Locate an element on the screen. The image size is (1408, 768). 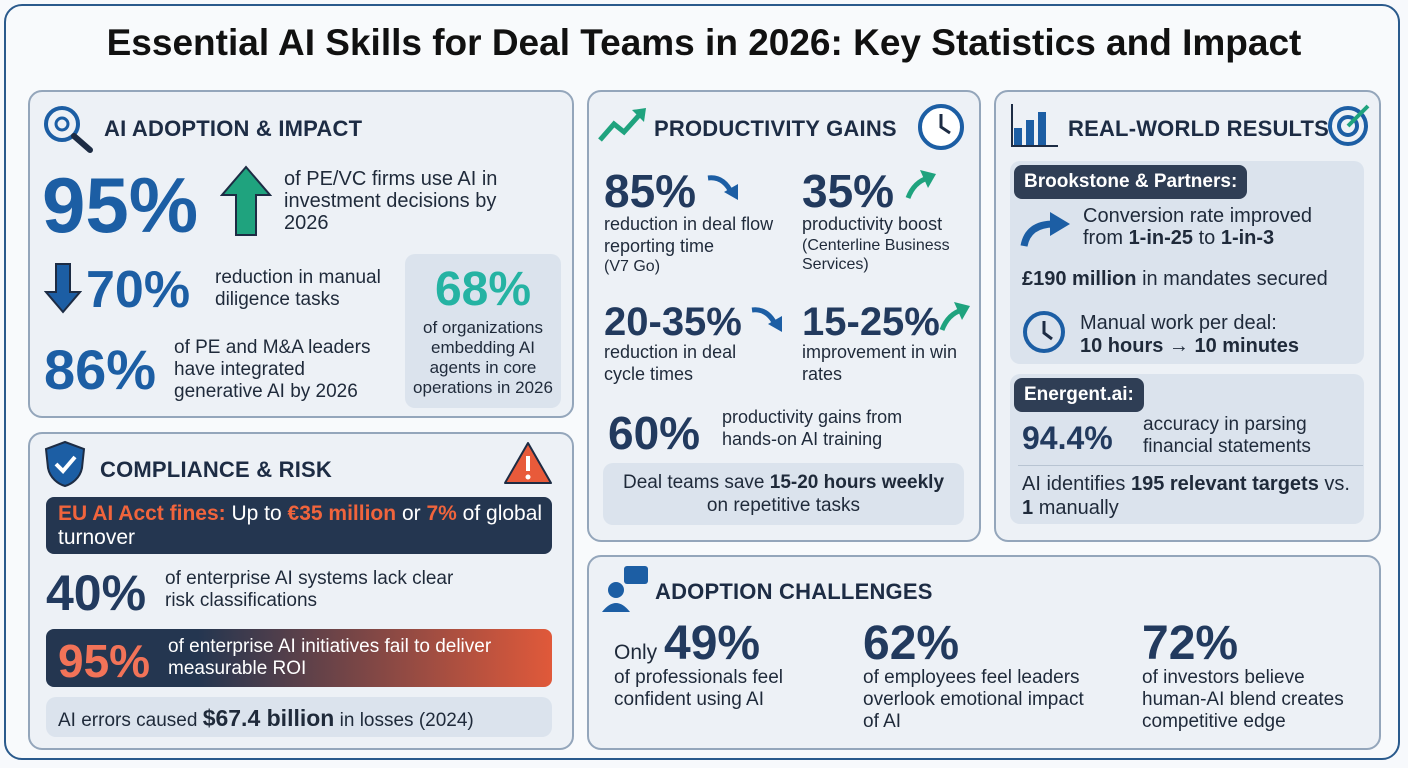
heading: AI ADOPTION & IMPACT is located at coordinates (233, 128).